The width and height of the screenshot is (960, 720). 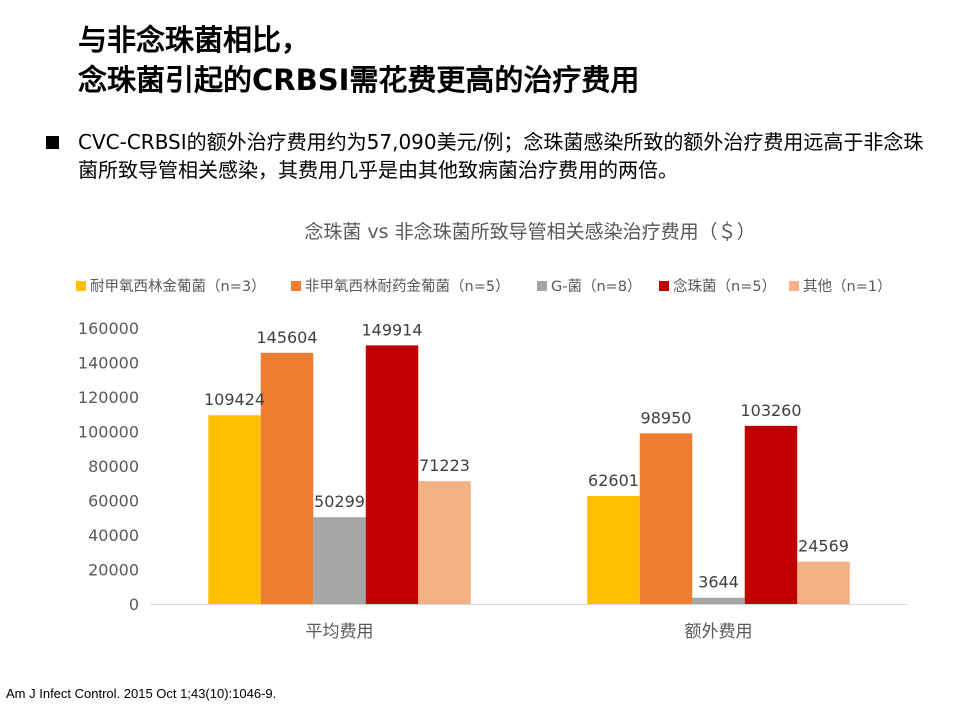 What do you see at coordinates (770, 410) in the screenshot?
I see `data-label: 103260` at bounding box center [770, 410].